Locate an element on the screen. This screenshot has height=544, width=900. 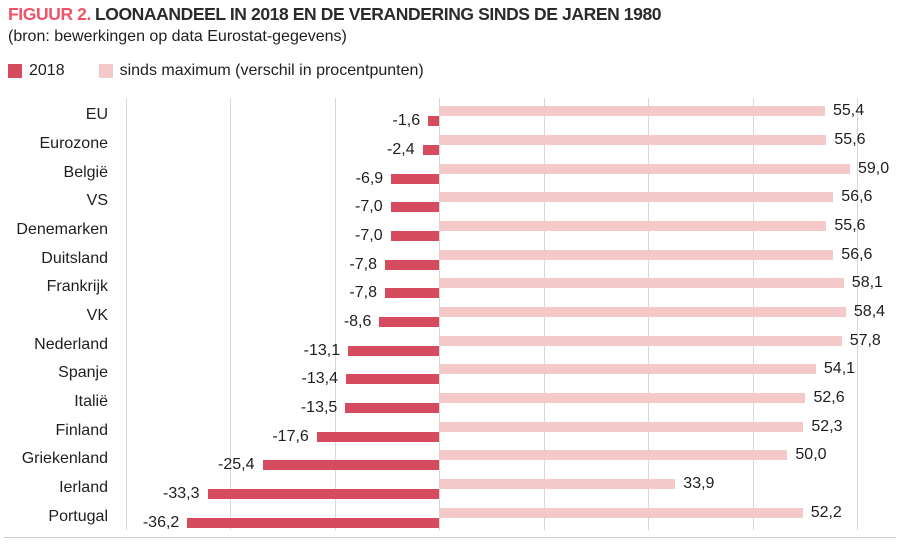
value-label-2018: -13,1 is located at coordinates (322, 350).